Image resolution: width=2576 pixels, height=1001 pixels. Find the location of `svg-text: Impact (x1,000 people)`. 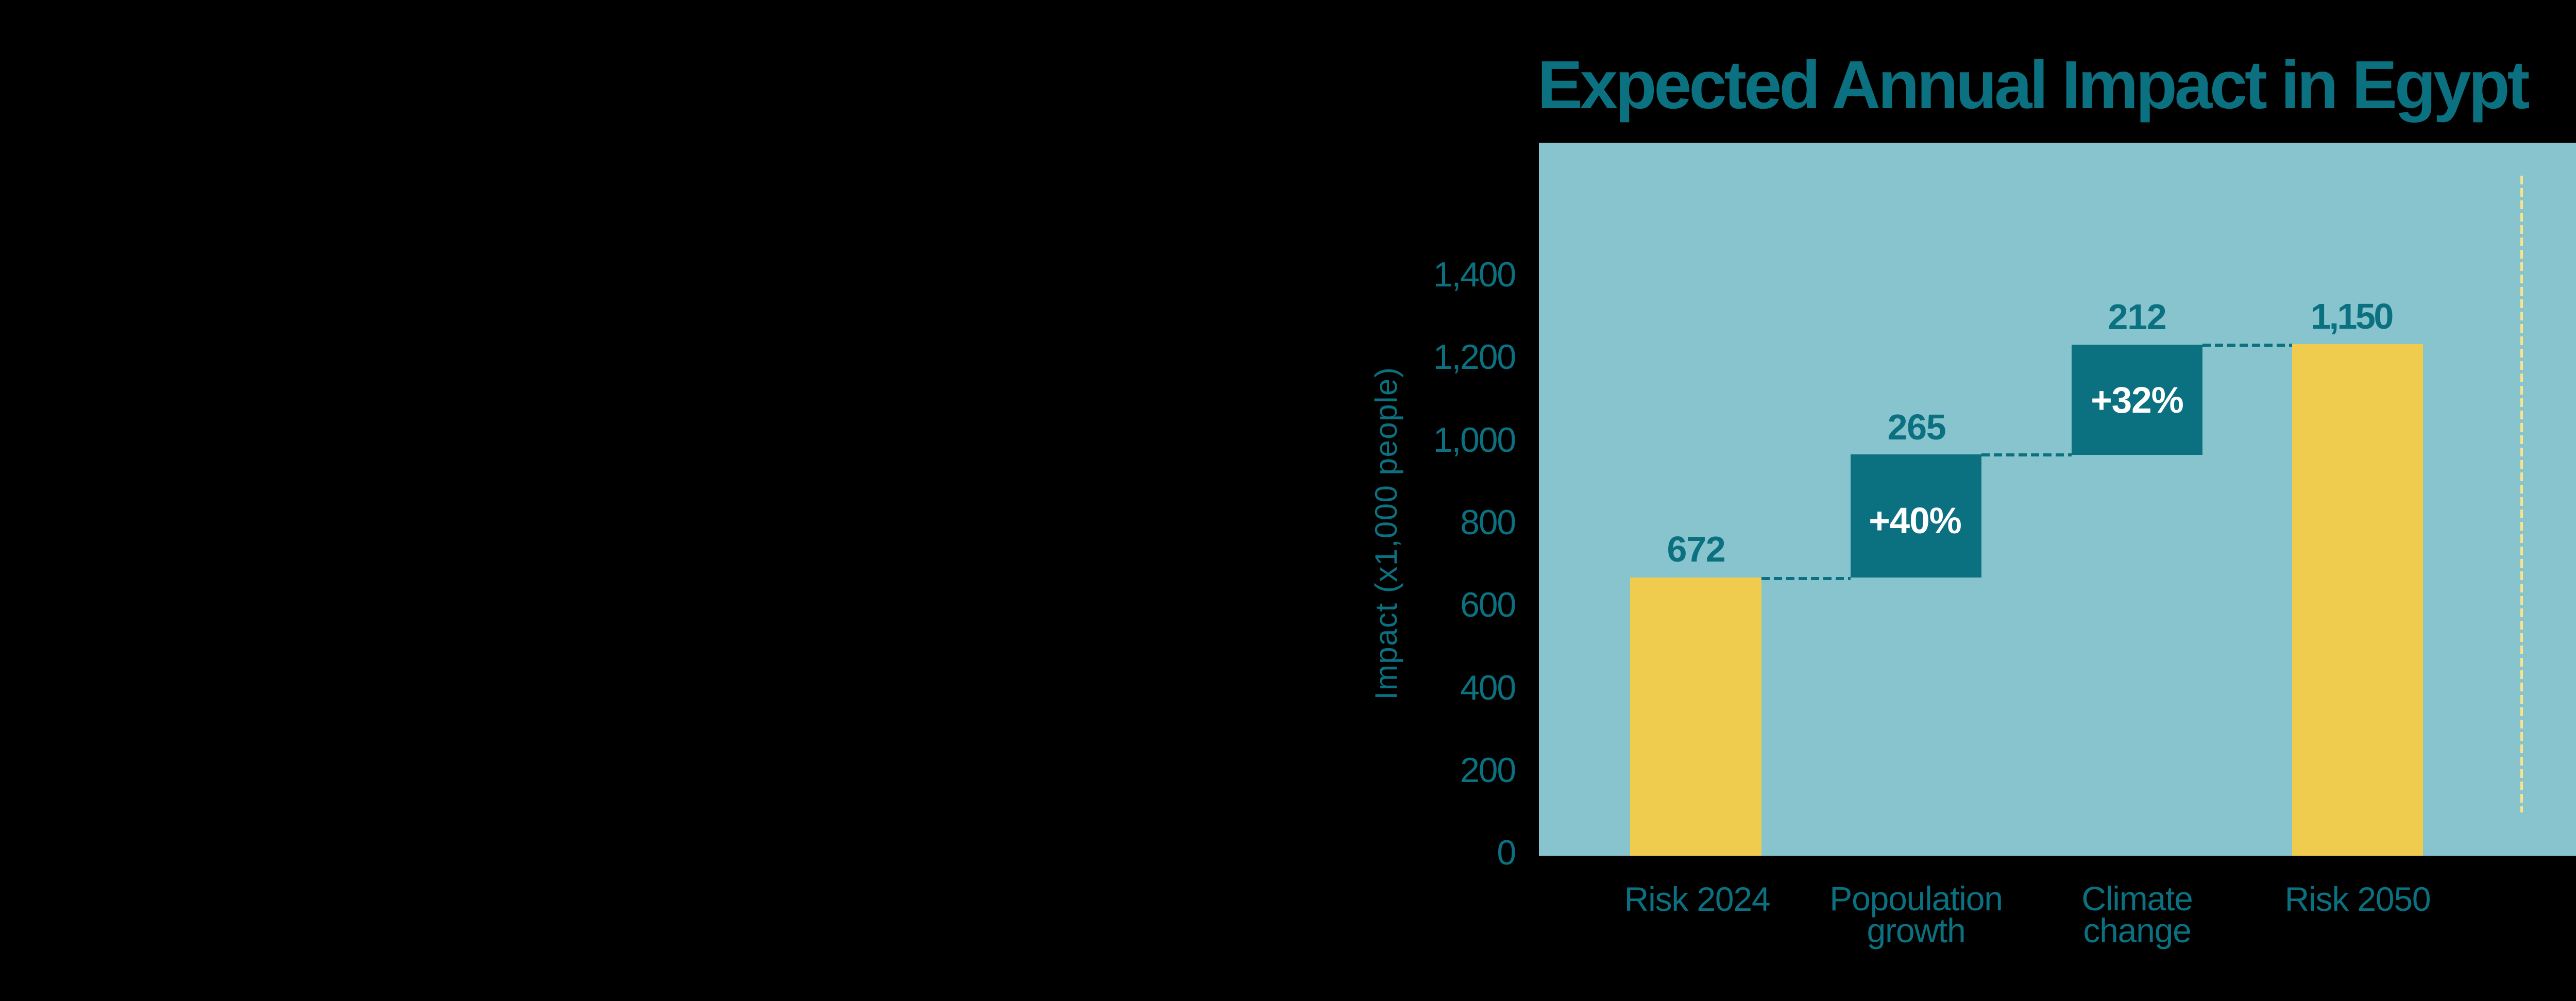

svg-text: Impact (x1,000 people) is located at coordinates (1386, 533).